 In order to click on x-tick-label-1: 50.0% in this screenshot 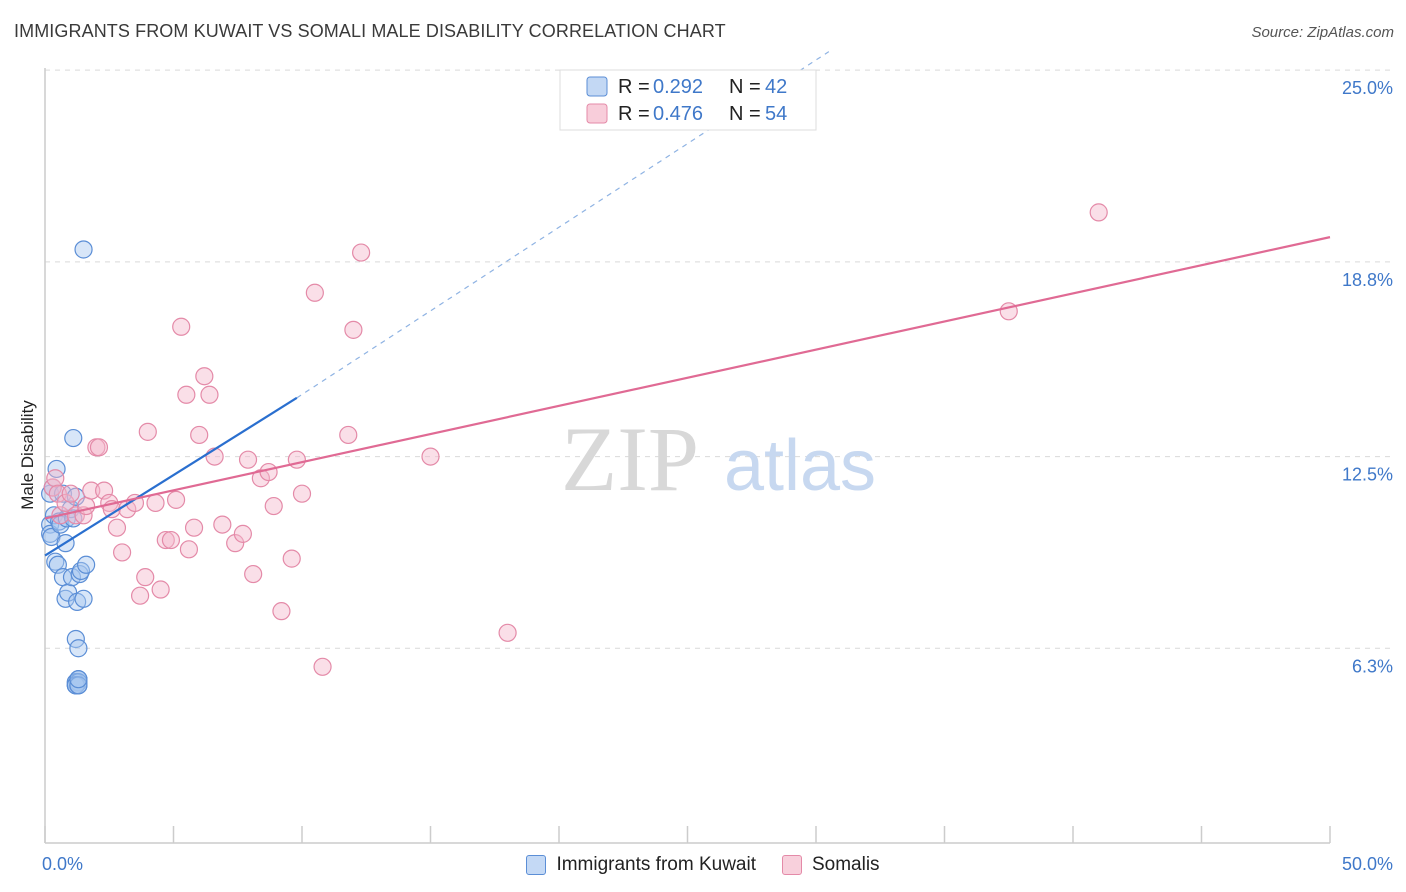, I will do `click(1367, 864)`.